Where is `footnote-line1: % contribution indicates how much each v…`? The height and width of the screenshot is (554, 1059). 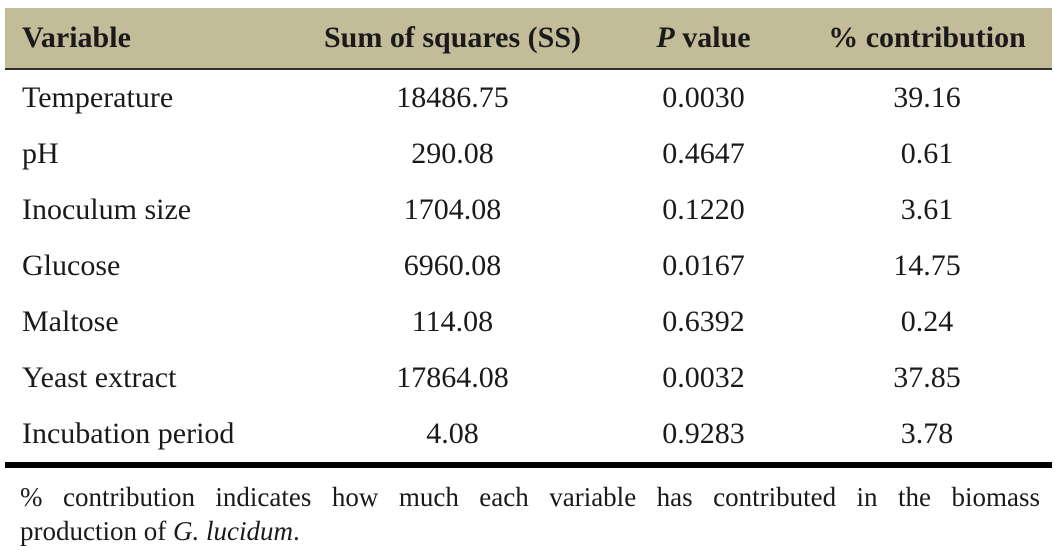 footnote-line1: % contribution indicates how much each v… is located at coordinates (530, 497).